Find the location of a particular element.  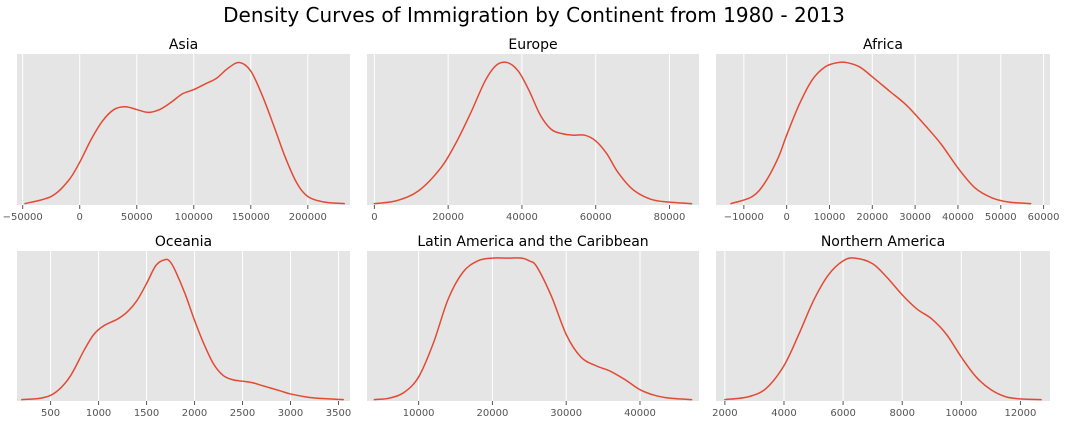

subplot-europe: 0 20000 40000 60000 80000 Europe is located at coordinates (533, 130).